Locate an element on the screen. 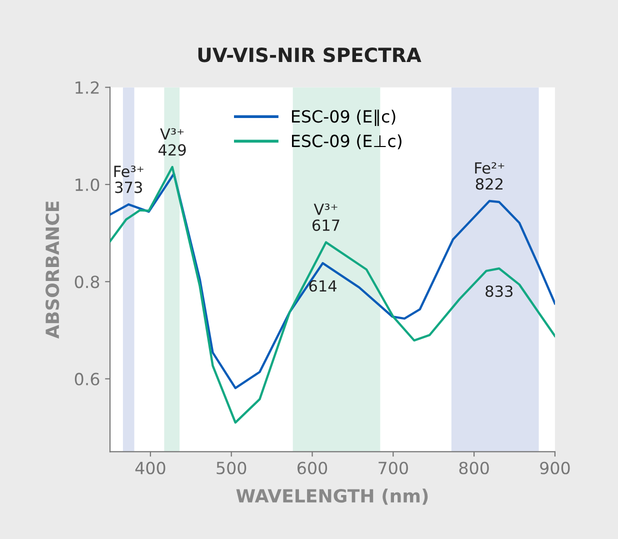 The image size is (618, 539). x-tick-label: 700 is located at coordinates (393, 468).